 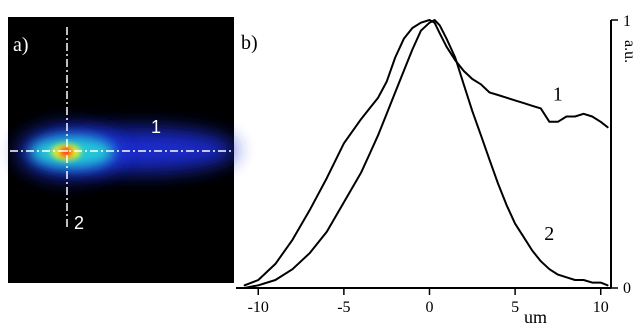 What do you see at coordinates (429, 307) in the screenshot?
I see `x-tick-label: 0` at bounding box center [429, 307].